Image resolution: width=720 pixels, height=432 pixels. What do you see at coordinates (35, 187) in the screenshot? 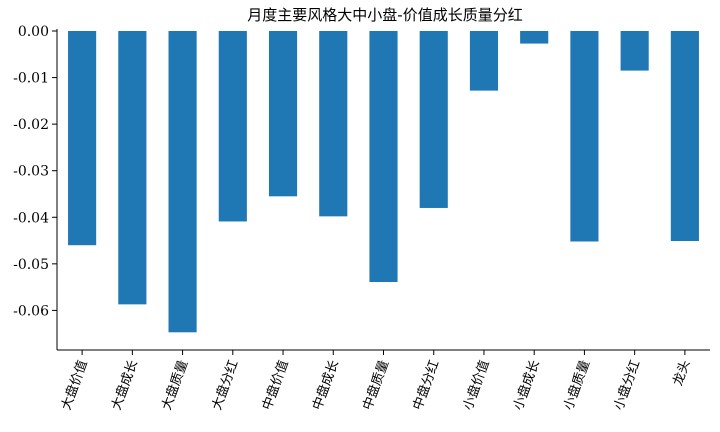
I see `y-axis: 0.00 -0.01 -0.02 -0.03 -0.04 -0.05 -0.06` at bounding box center [35, 187].